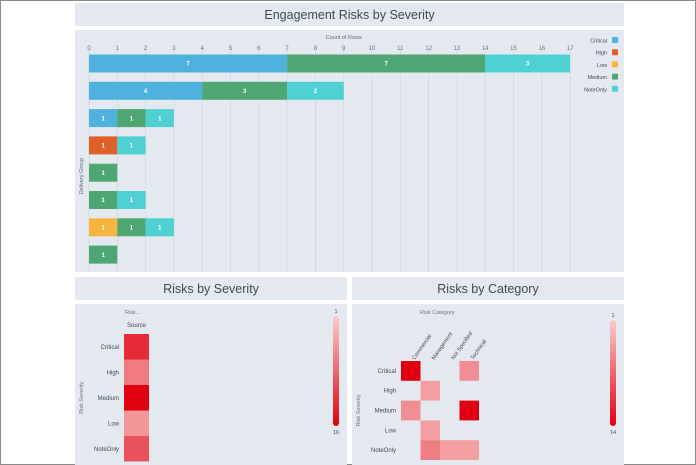 The width and height of the screenshot is (696, 465). Describe the element at coordinates (602, 66) in the screenshot. I see `legend-label: Low` at that location.